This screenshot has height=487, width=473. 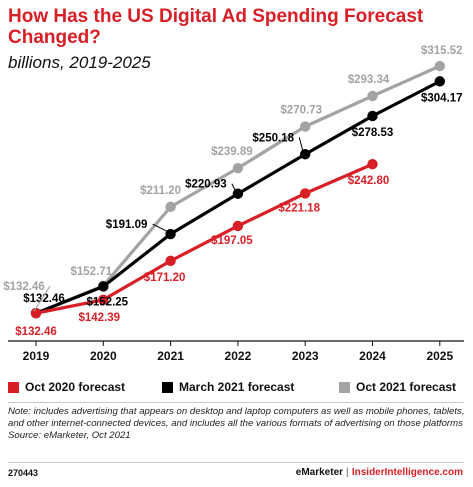 What do you see at coordinates (103, 356) in the screenshot?
I see `x-tick-label: 2020` at bounding box center [103, 356].